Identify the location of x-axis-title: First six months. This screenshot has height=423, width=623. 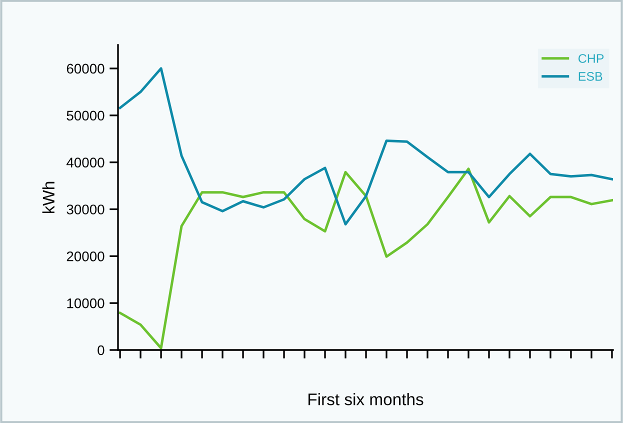
(366, 399).